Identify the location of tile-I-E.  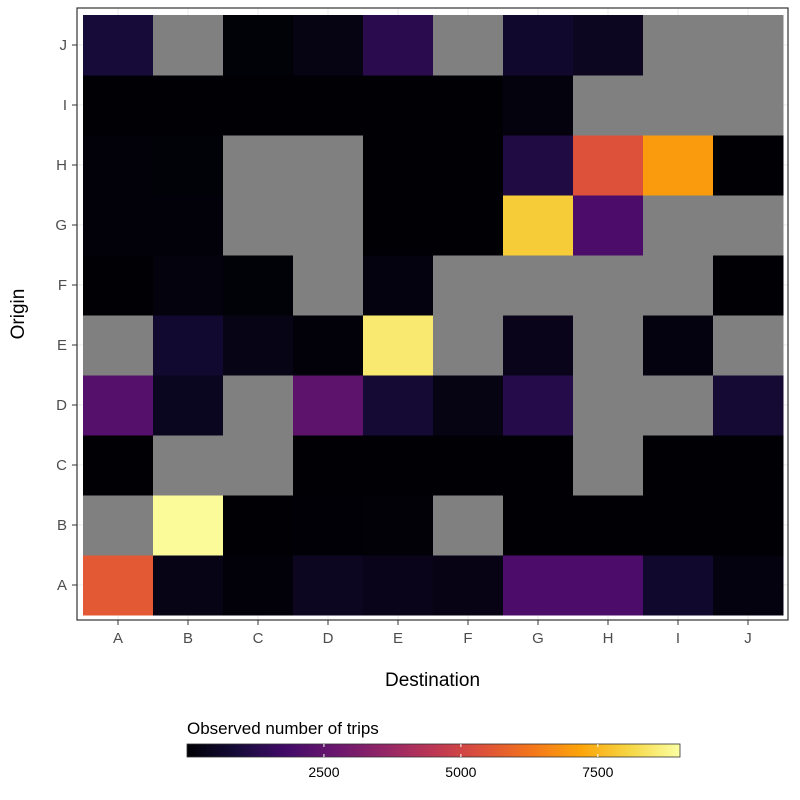
(398, 105).